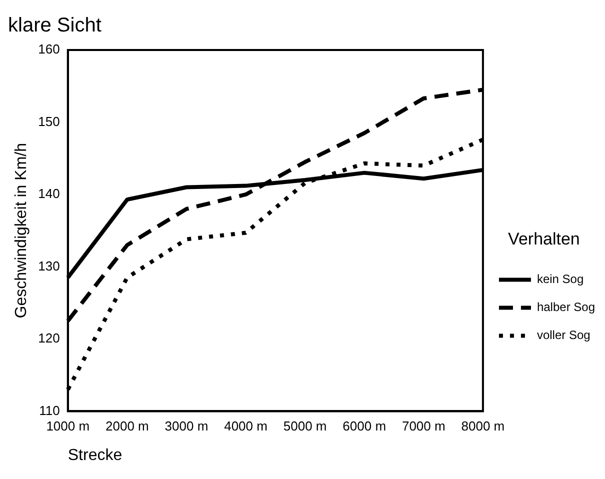 Image resolution: width=605 pixels, height=479 pixels. Describe the element at coordinates (246, 426) in the screenshot. I see `x-tick-label: 4000 m` at that location.